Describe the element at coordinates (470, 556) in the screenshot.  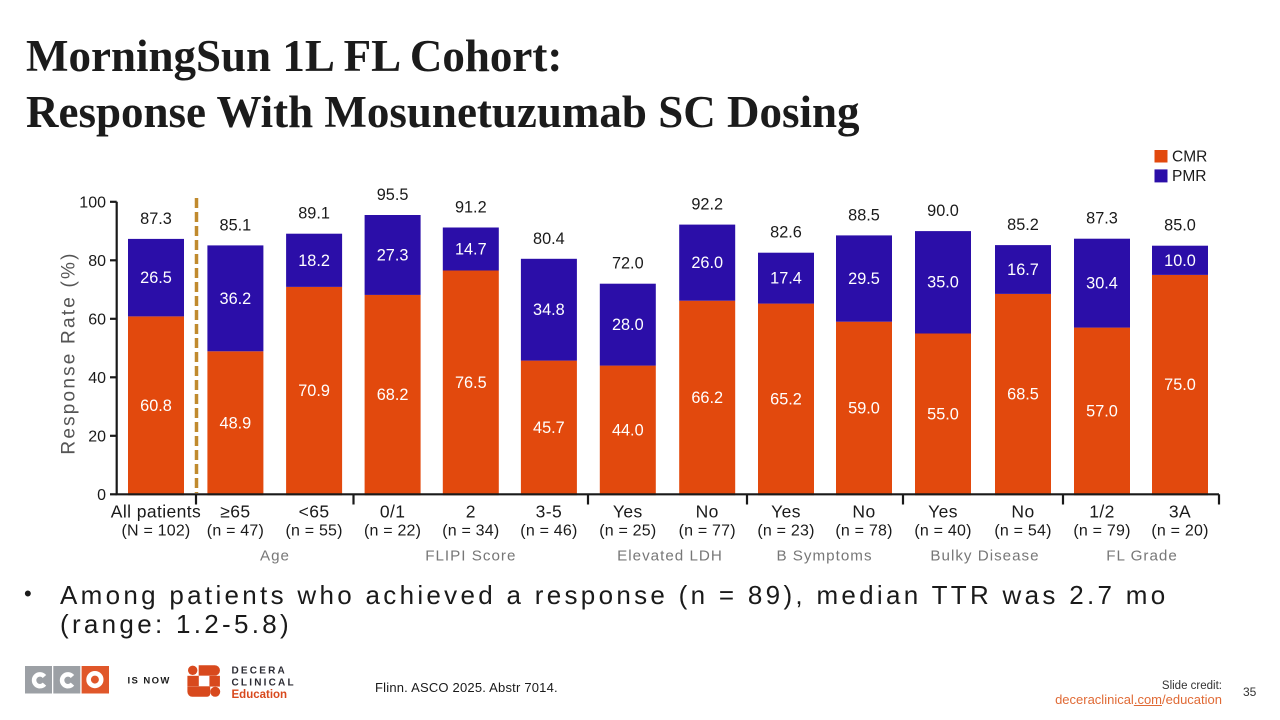
I see `svg-text: FLIPI Score` at that location.